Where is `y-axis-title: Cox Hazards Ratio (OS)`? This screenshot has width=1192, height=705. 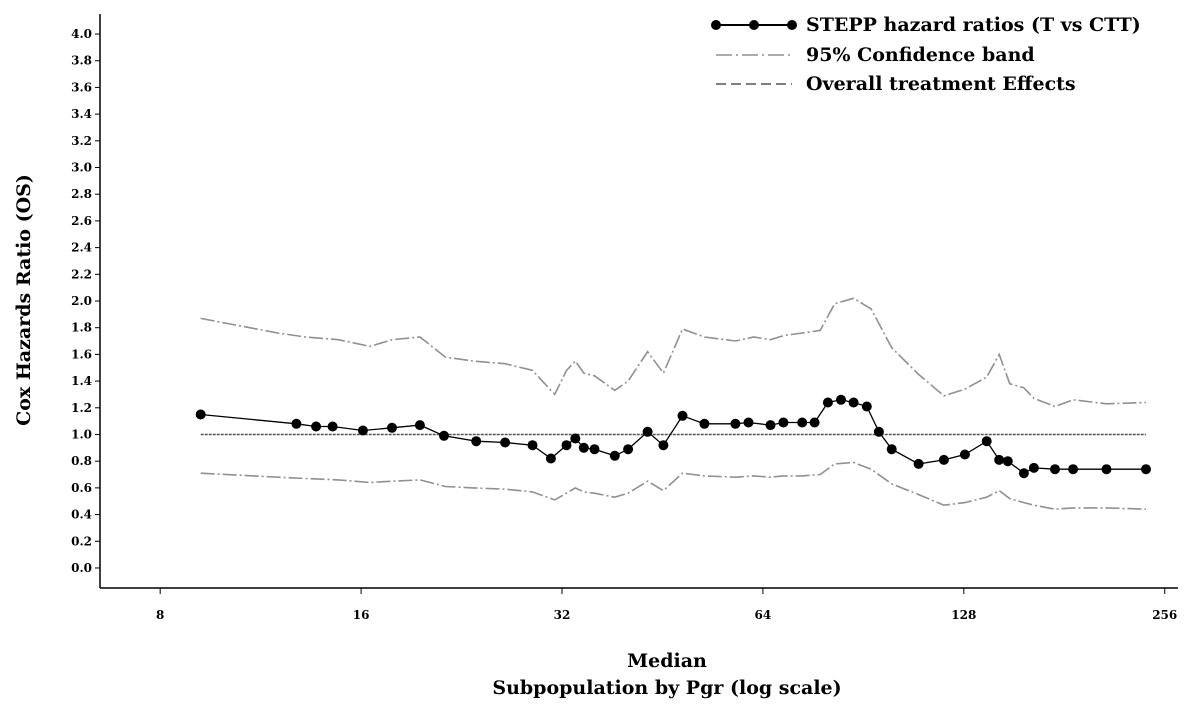 y-axis-title: Cox Hazards Ratio (OS) is located at coordinates (24, 300).